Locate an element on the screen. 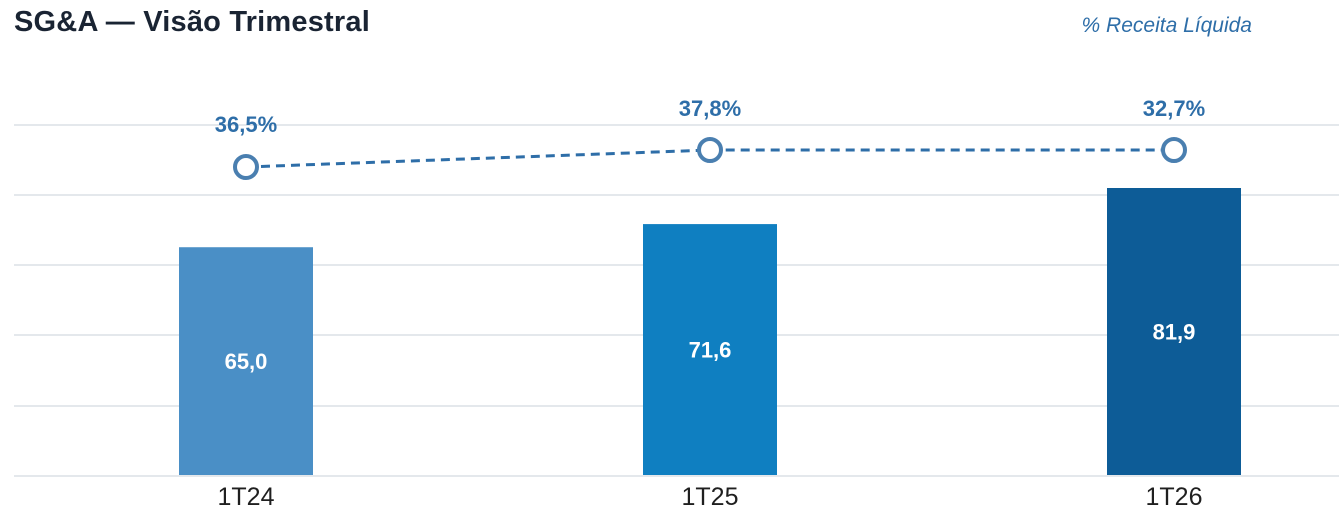  pct-value-label: 37,8% is located at coordinates (710, 108).